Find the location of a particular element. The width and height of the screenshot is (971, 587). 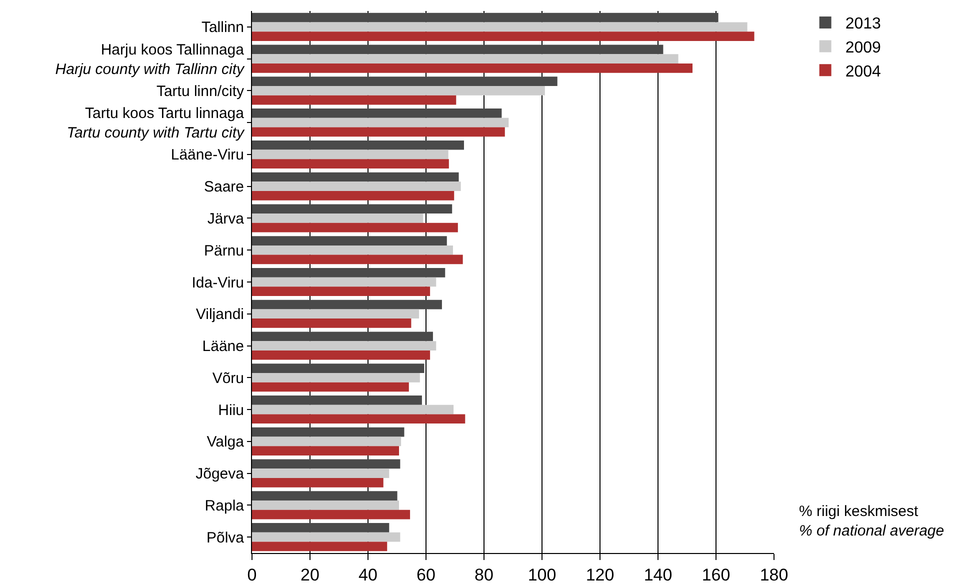

legend-label: 2004 is located at coordinates (863, 71).